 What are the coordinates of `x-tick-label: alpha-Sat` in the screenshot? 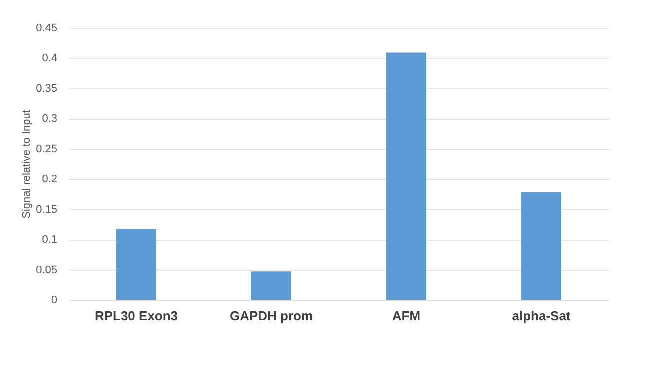 It's located at (542, 316).